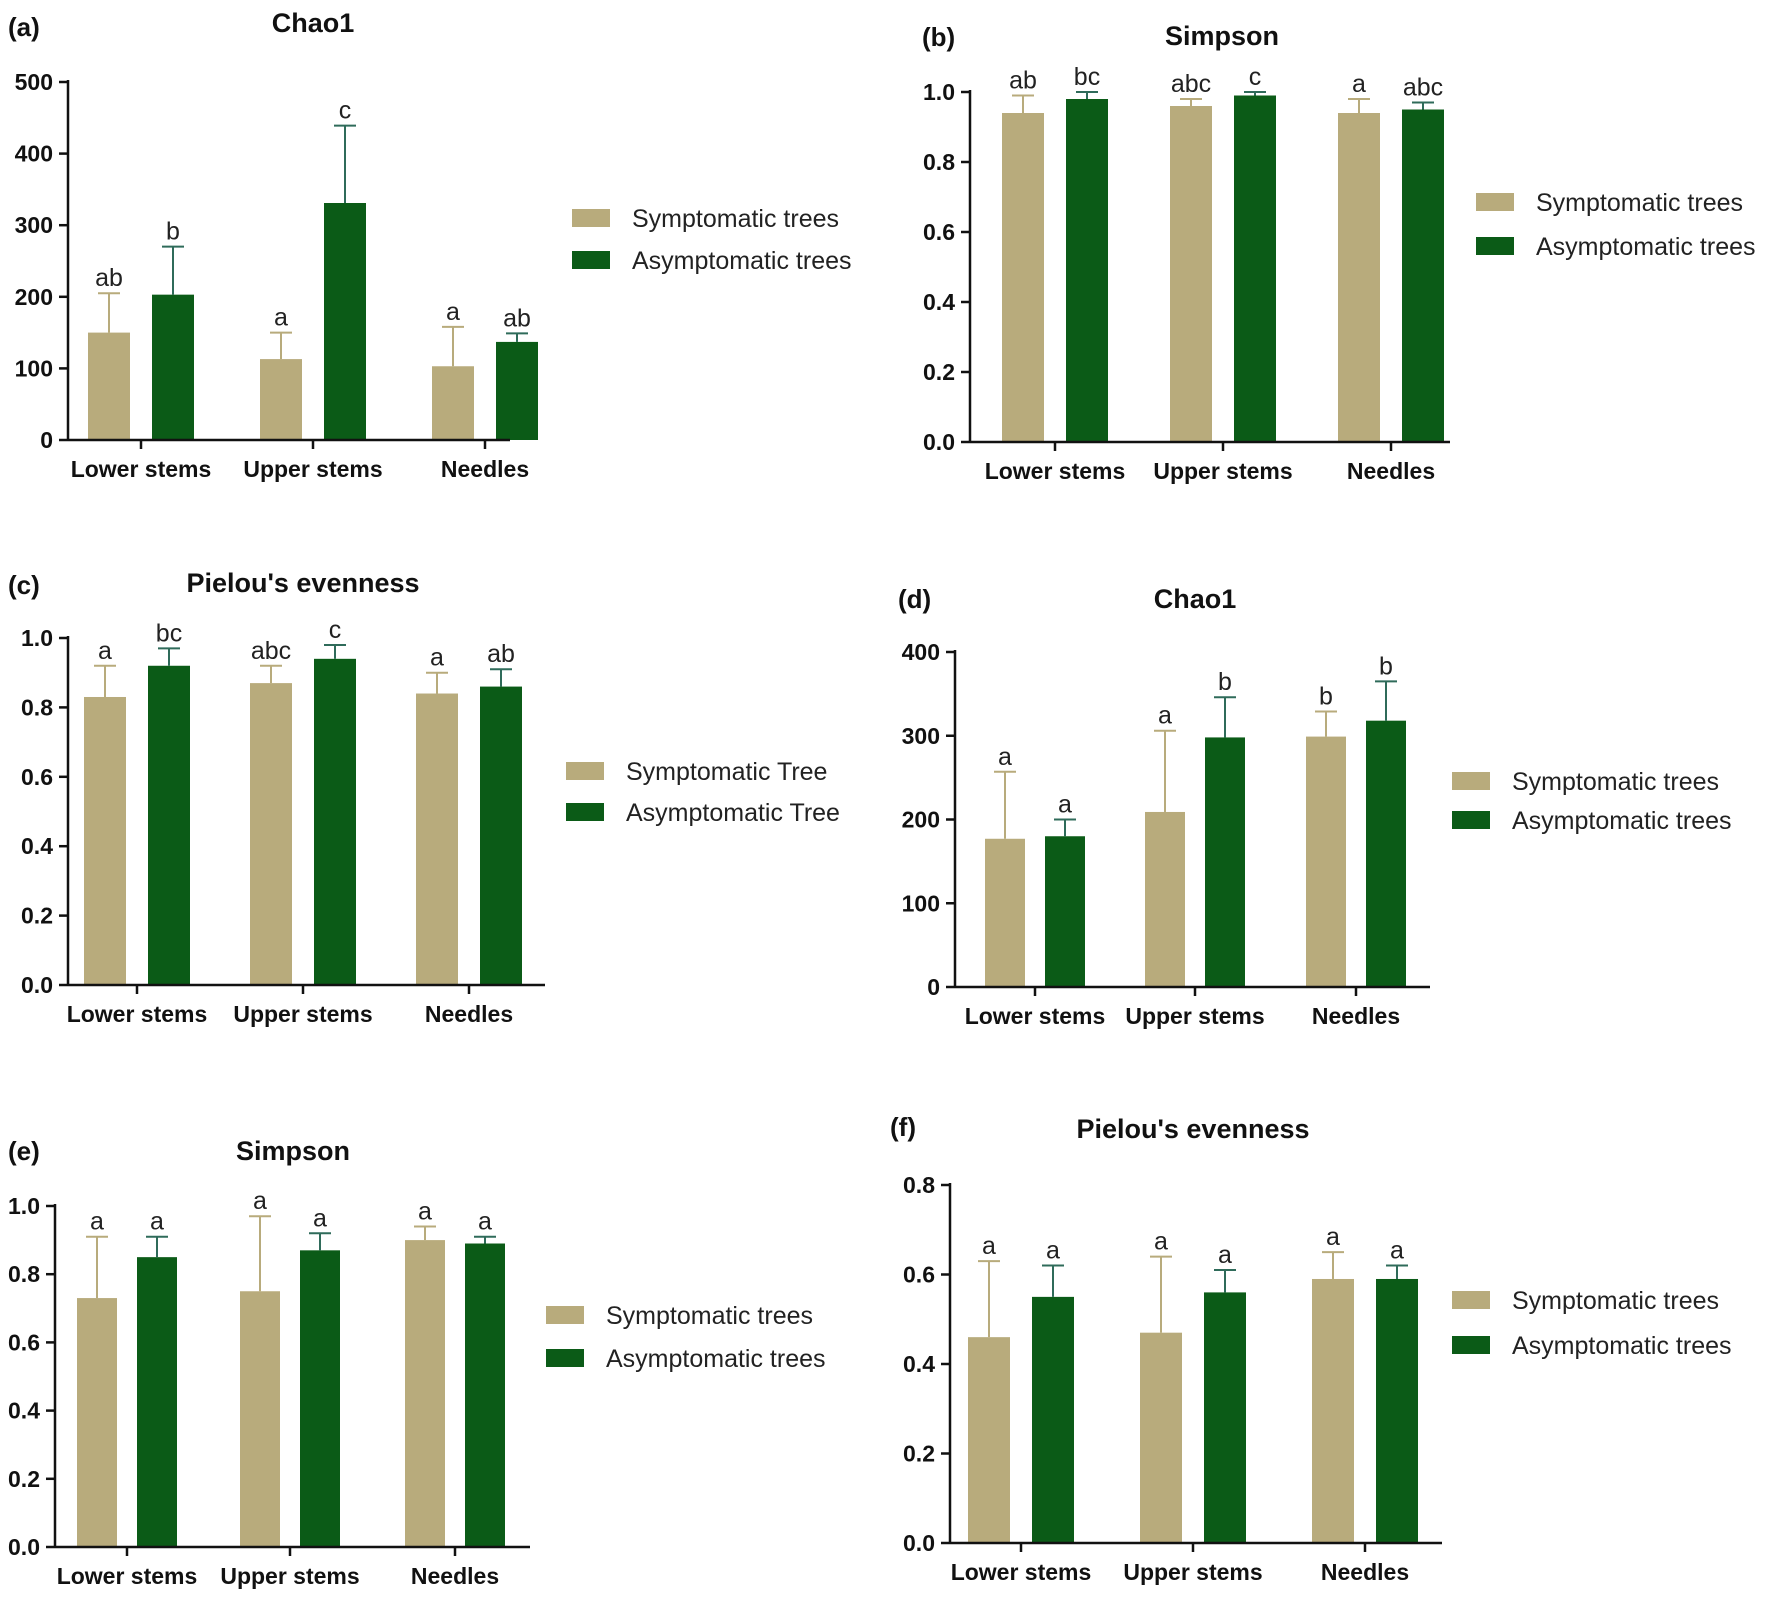 This screenshot has width=1772, height=1602. I want to click on bar-asymptomatic-tree-upper-stems, so click(335, 821).